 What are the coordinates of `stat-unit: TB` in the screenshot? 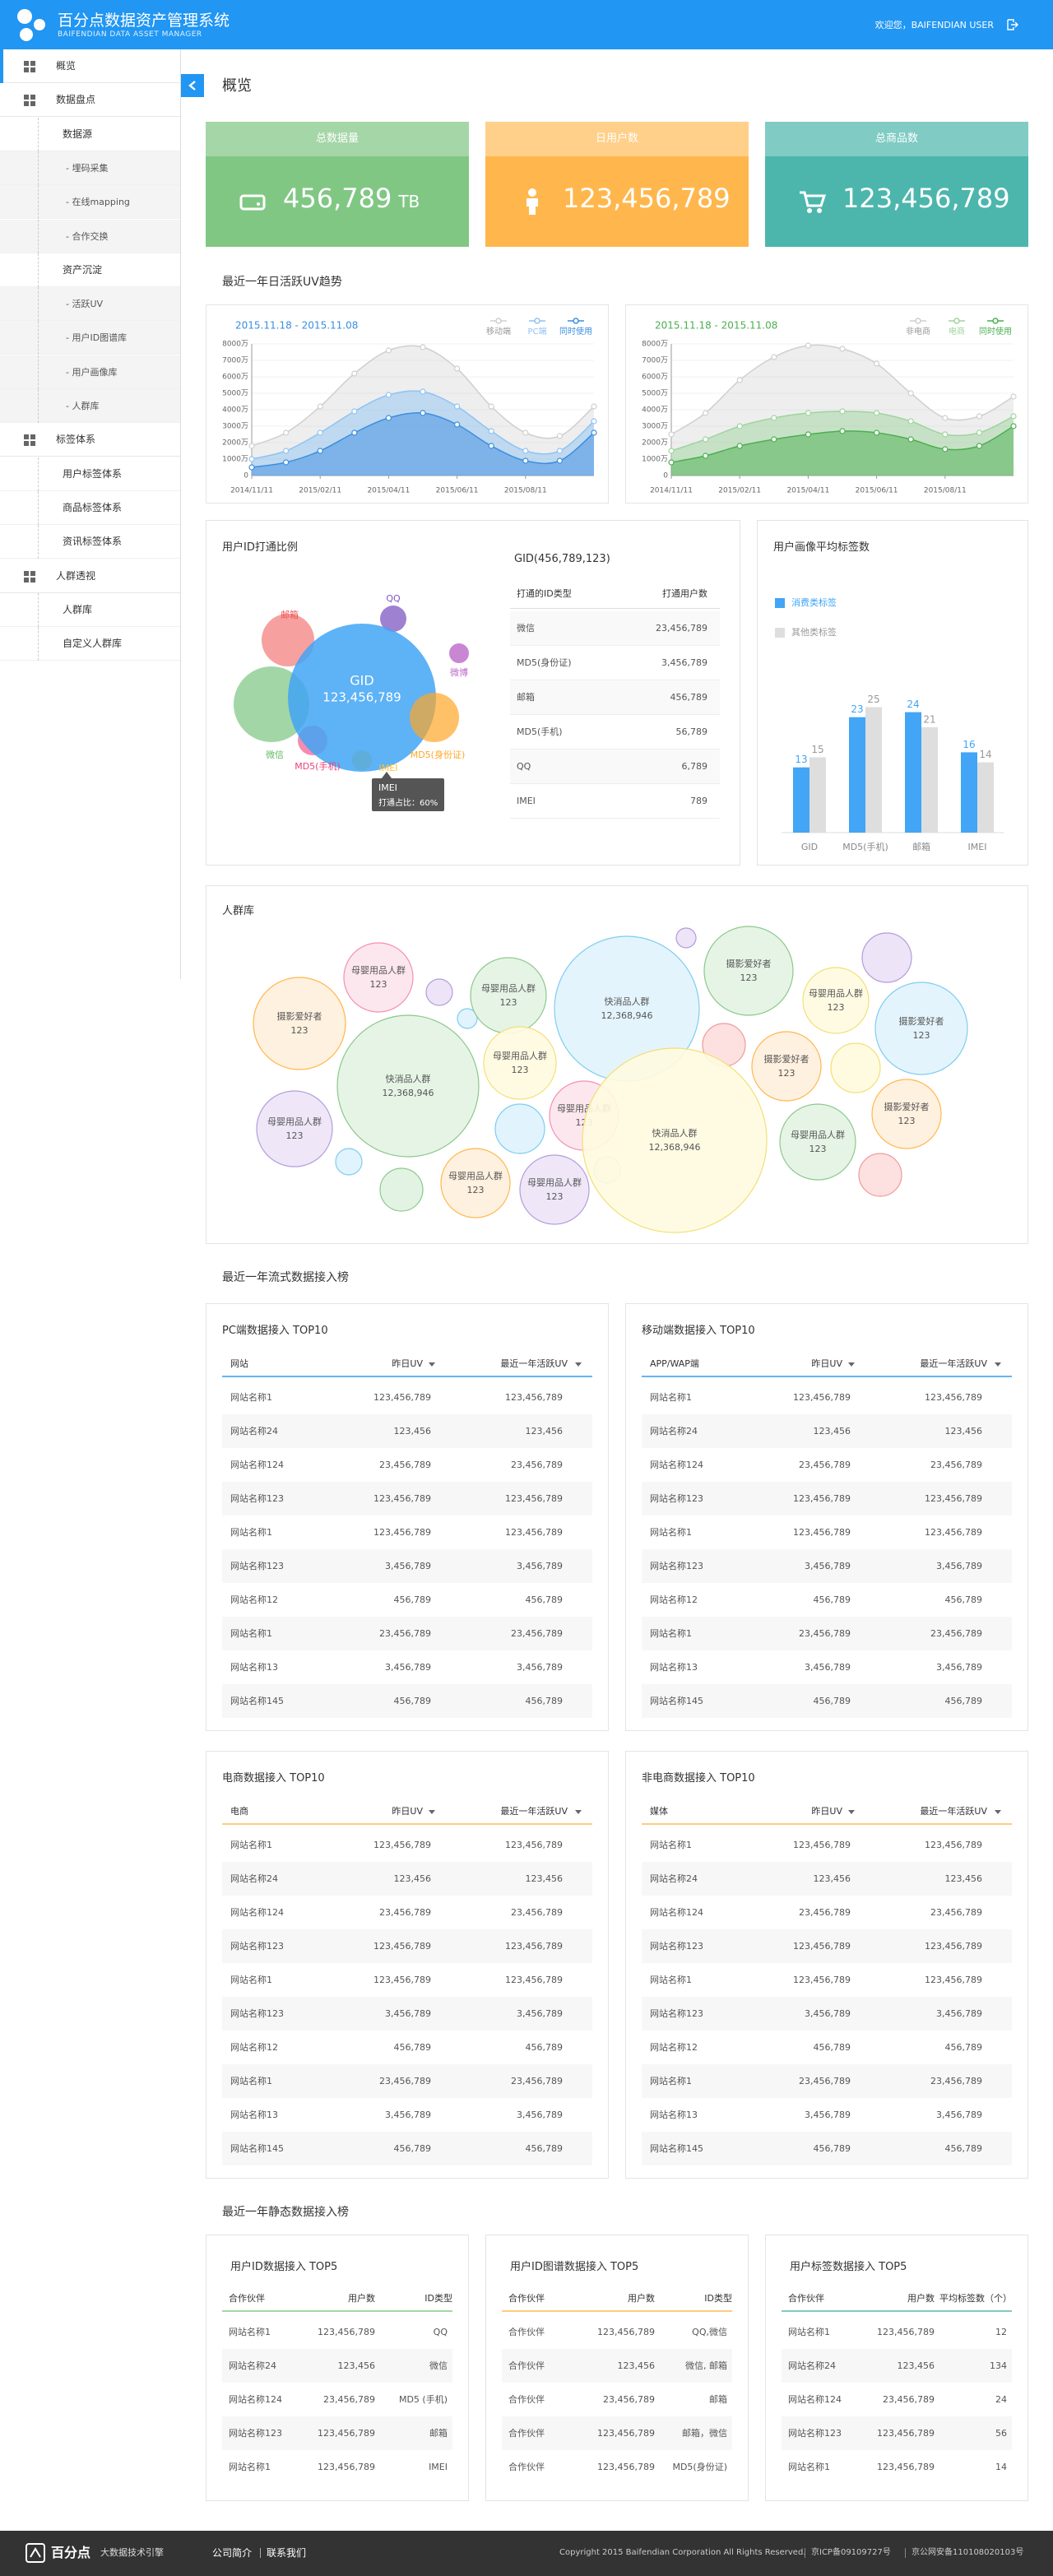 It's located at (409, 202).